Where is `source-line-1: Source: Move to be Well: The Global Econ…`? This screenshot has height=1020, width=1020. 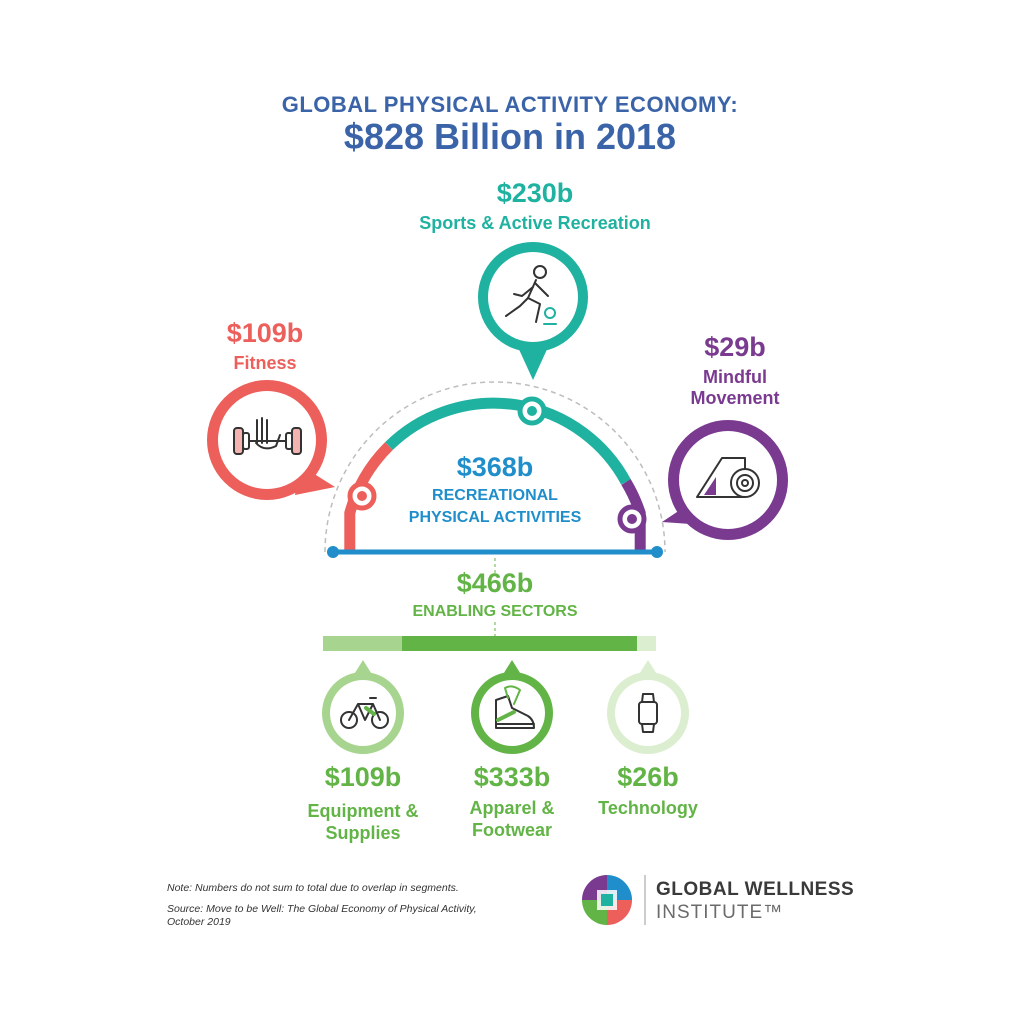
source-line-1: Source: Move to be Well: The Global Econ… is located at coordinates (322, 909).